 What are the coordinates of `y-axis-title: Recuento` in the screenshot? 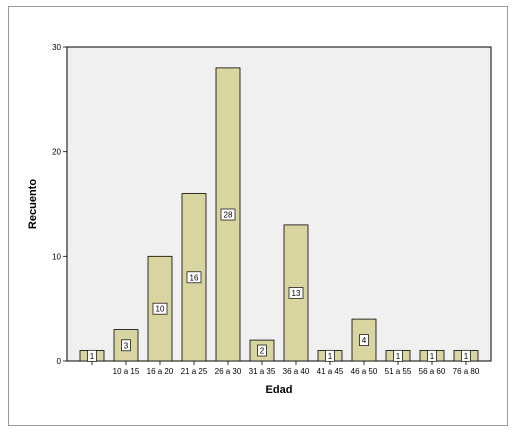 It's located at (33, 204).